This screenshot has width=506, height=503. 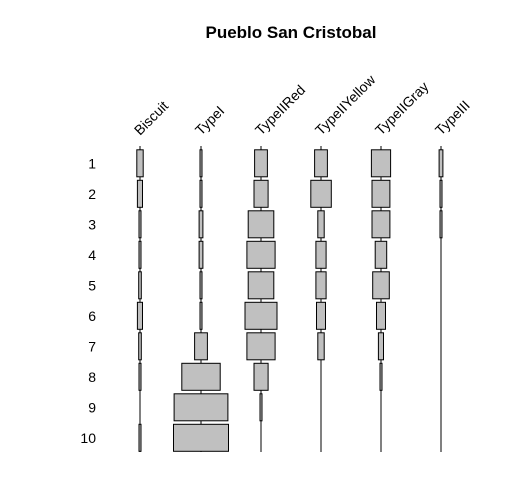 What do you see at coordinates (280, 110) in the screenshot?
I see `column-label-typeiired: TypeIIRed` at bounding box center [280, 110].